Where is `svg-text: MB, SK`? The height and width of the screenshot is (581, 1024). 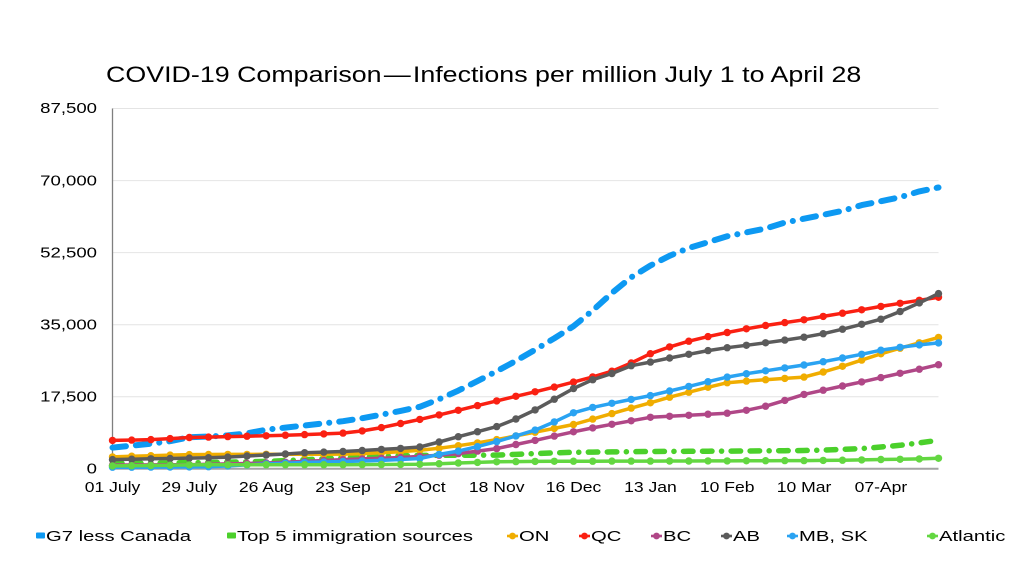
svg-text: MB, SK is located at coordinates (833, 536).